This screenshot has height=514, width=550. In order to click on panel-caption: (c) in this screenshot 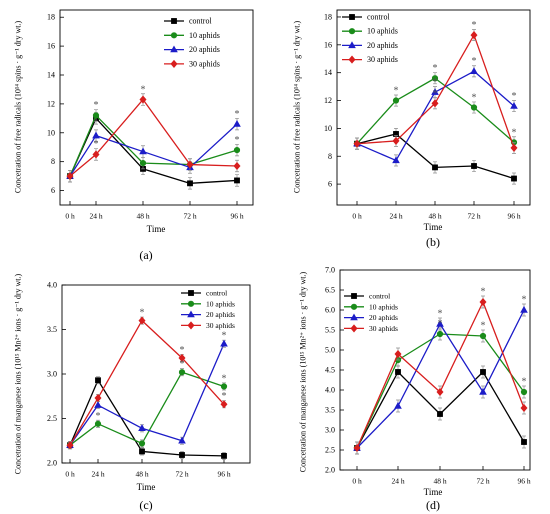, I will do `click(145, 505)`.